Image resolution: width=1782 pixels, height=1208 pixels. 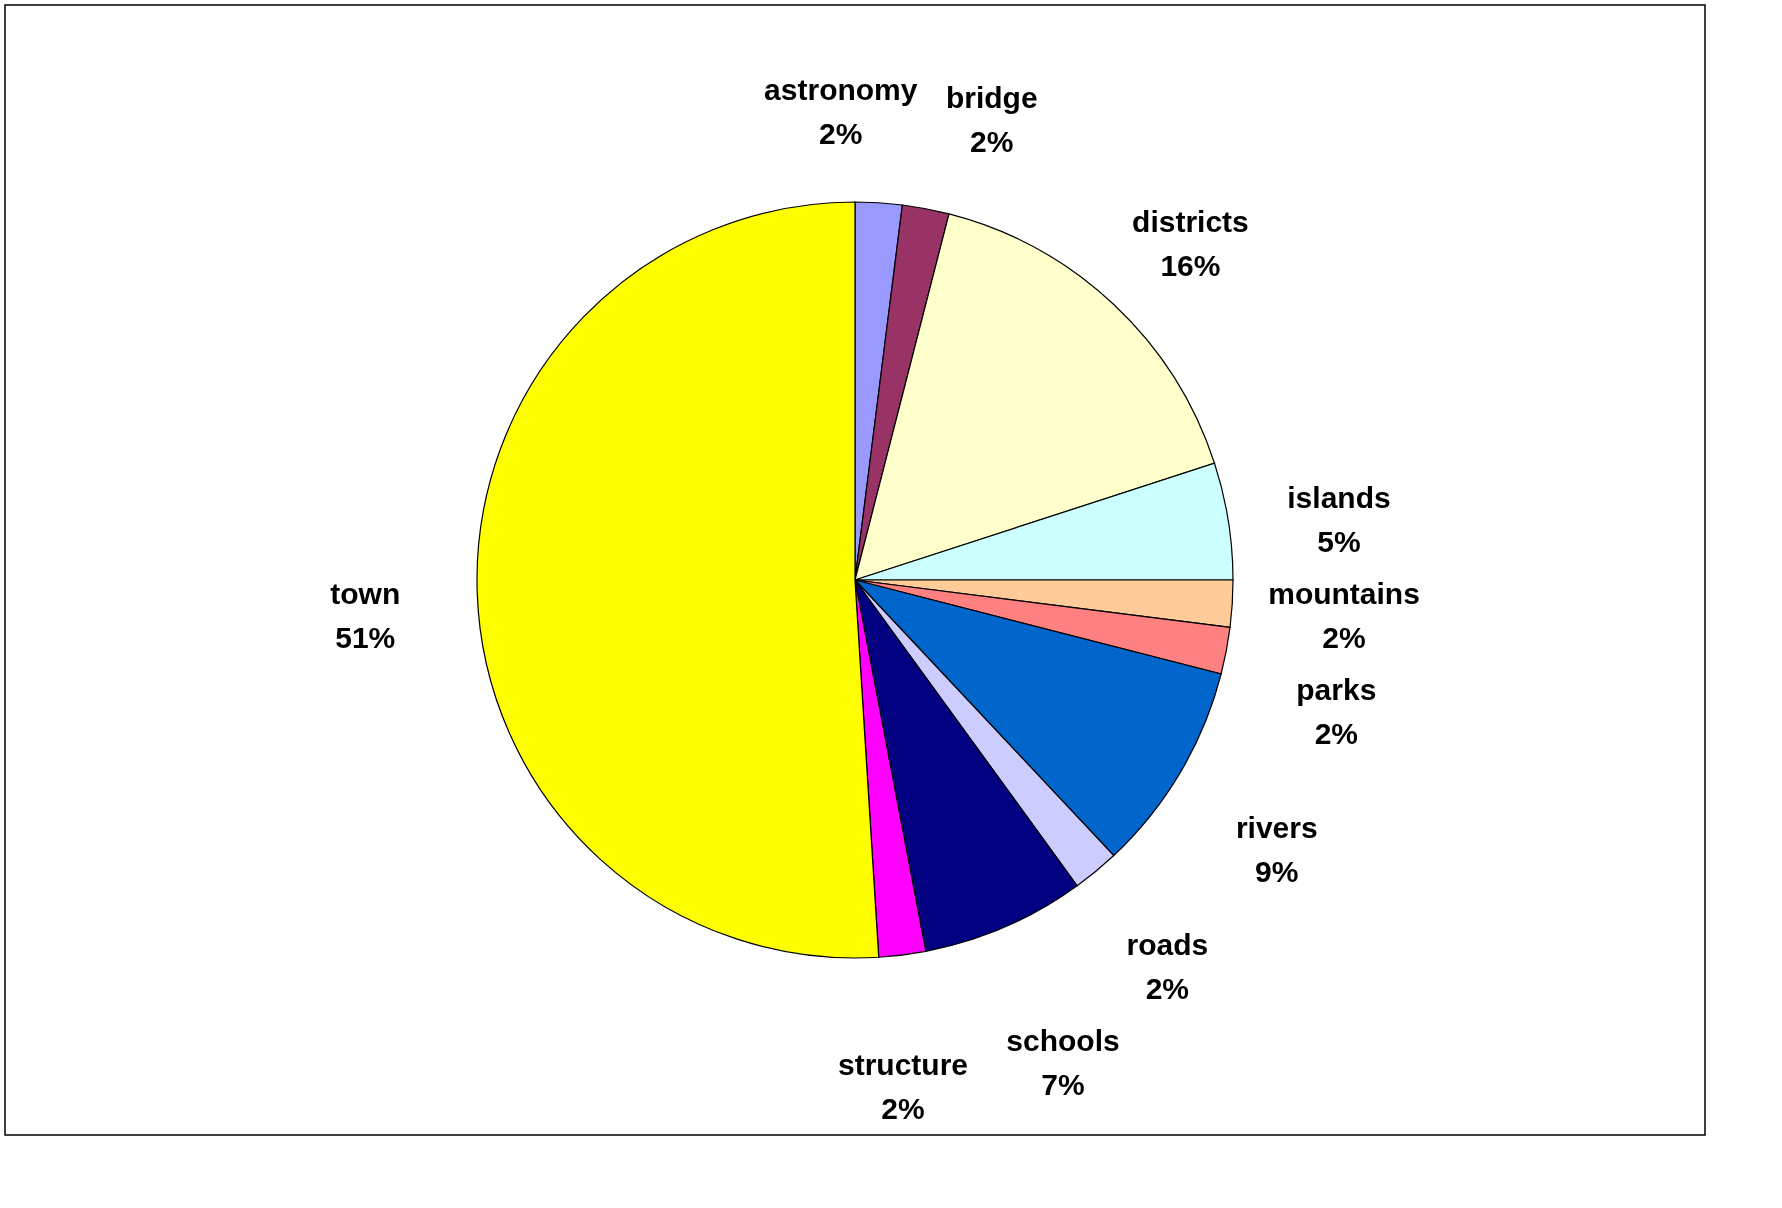 I want to click on data-label: 9%, so click(x=1277, y=872).